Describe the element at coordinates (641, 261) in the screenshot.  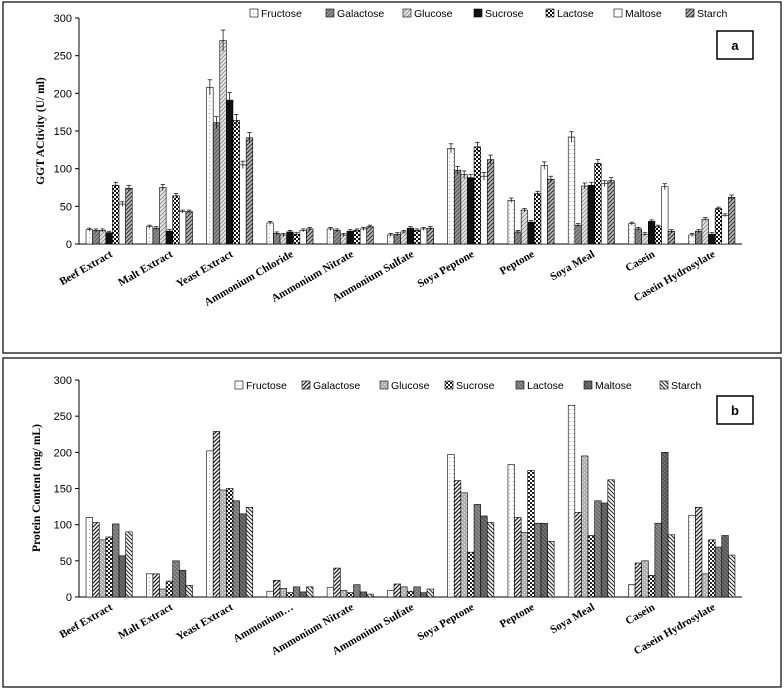
I see `category-label: Casein` at that location.